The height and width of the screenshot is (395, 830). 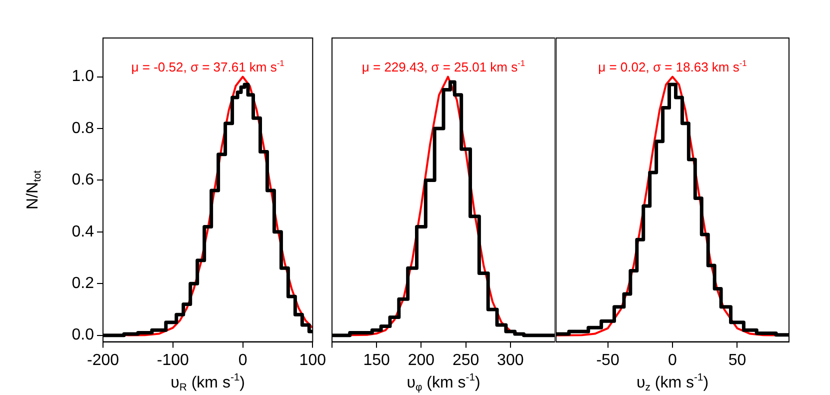 What do you see at coordinates (83, 231) in the screenshot?
I see `y-tick-label: 0.4` at bounding box center [83, 231].